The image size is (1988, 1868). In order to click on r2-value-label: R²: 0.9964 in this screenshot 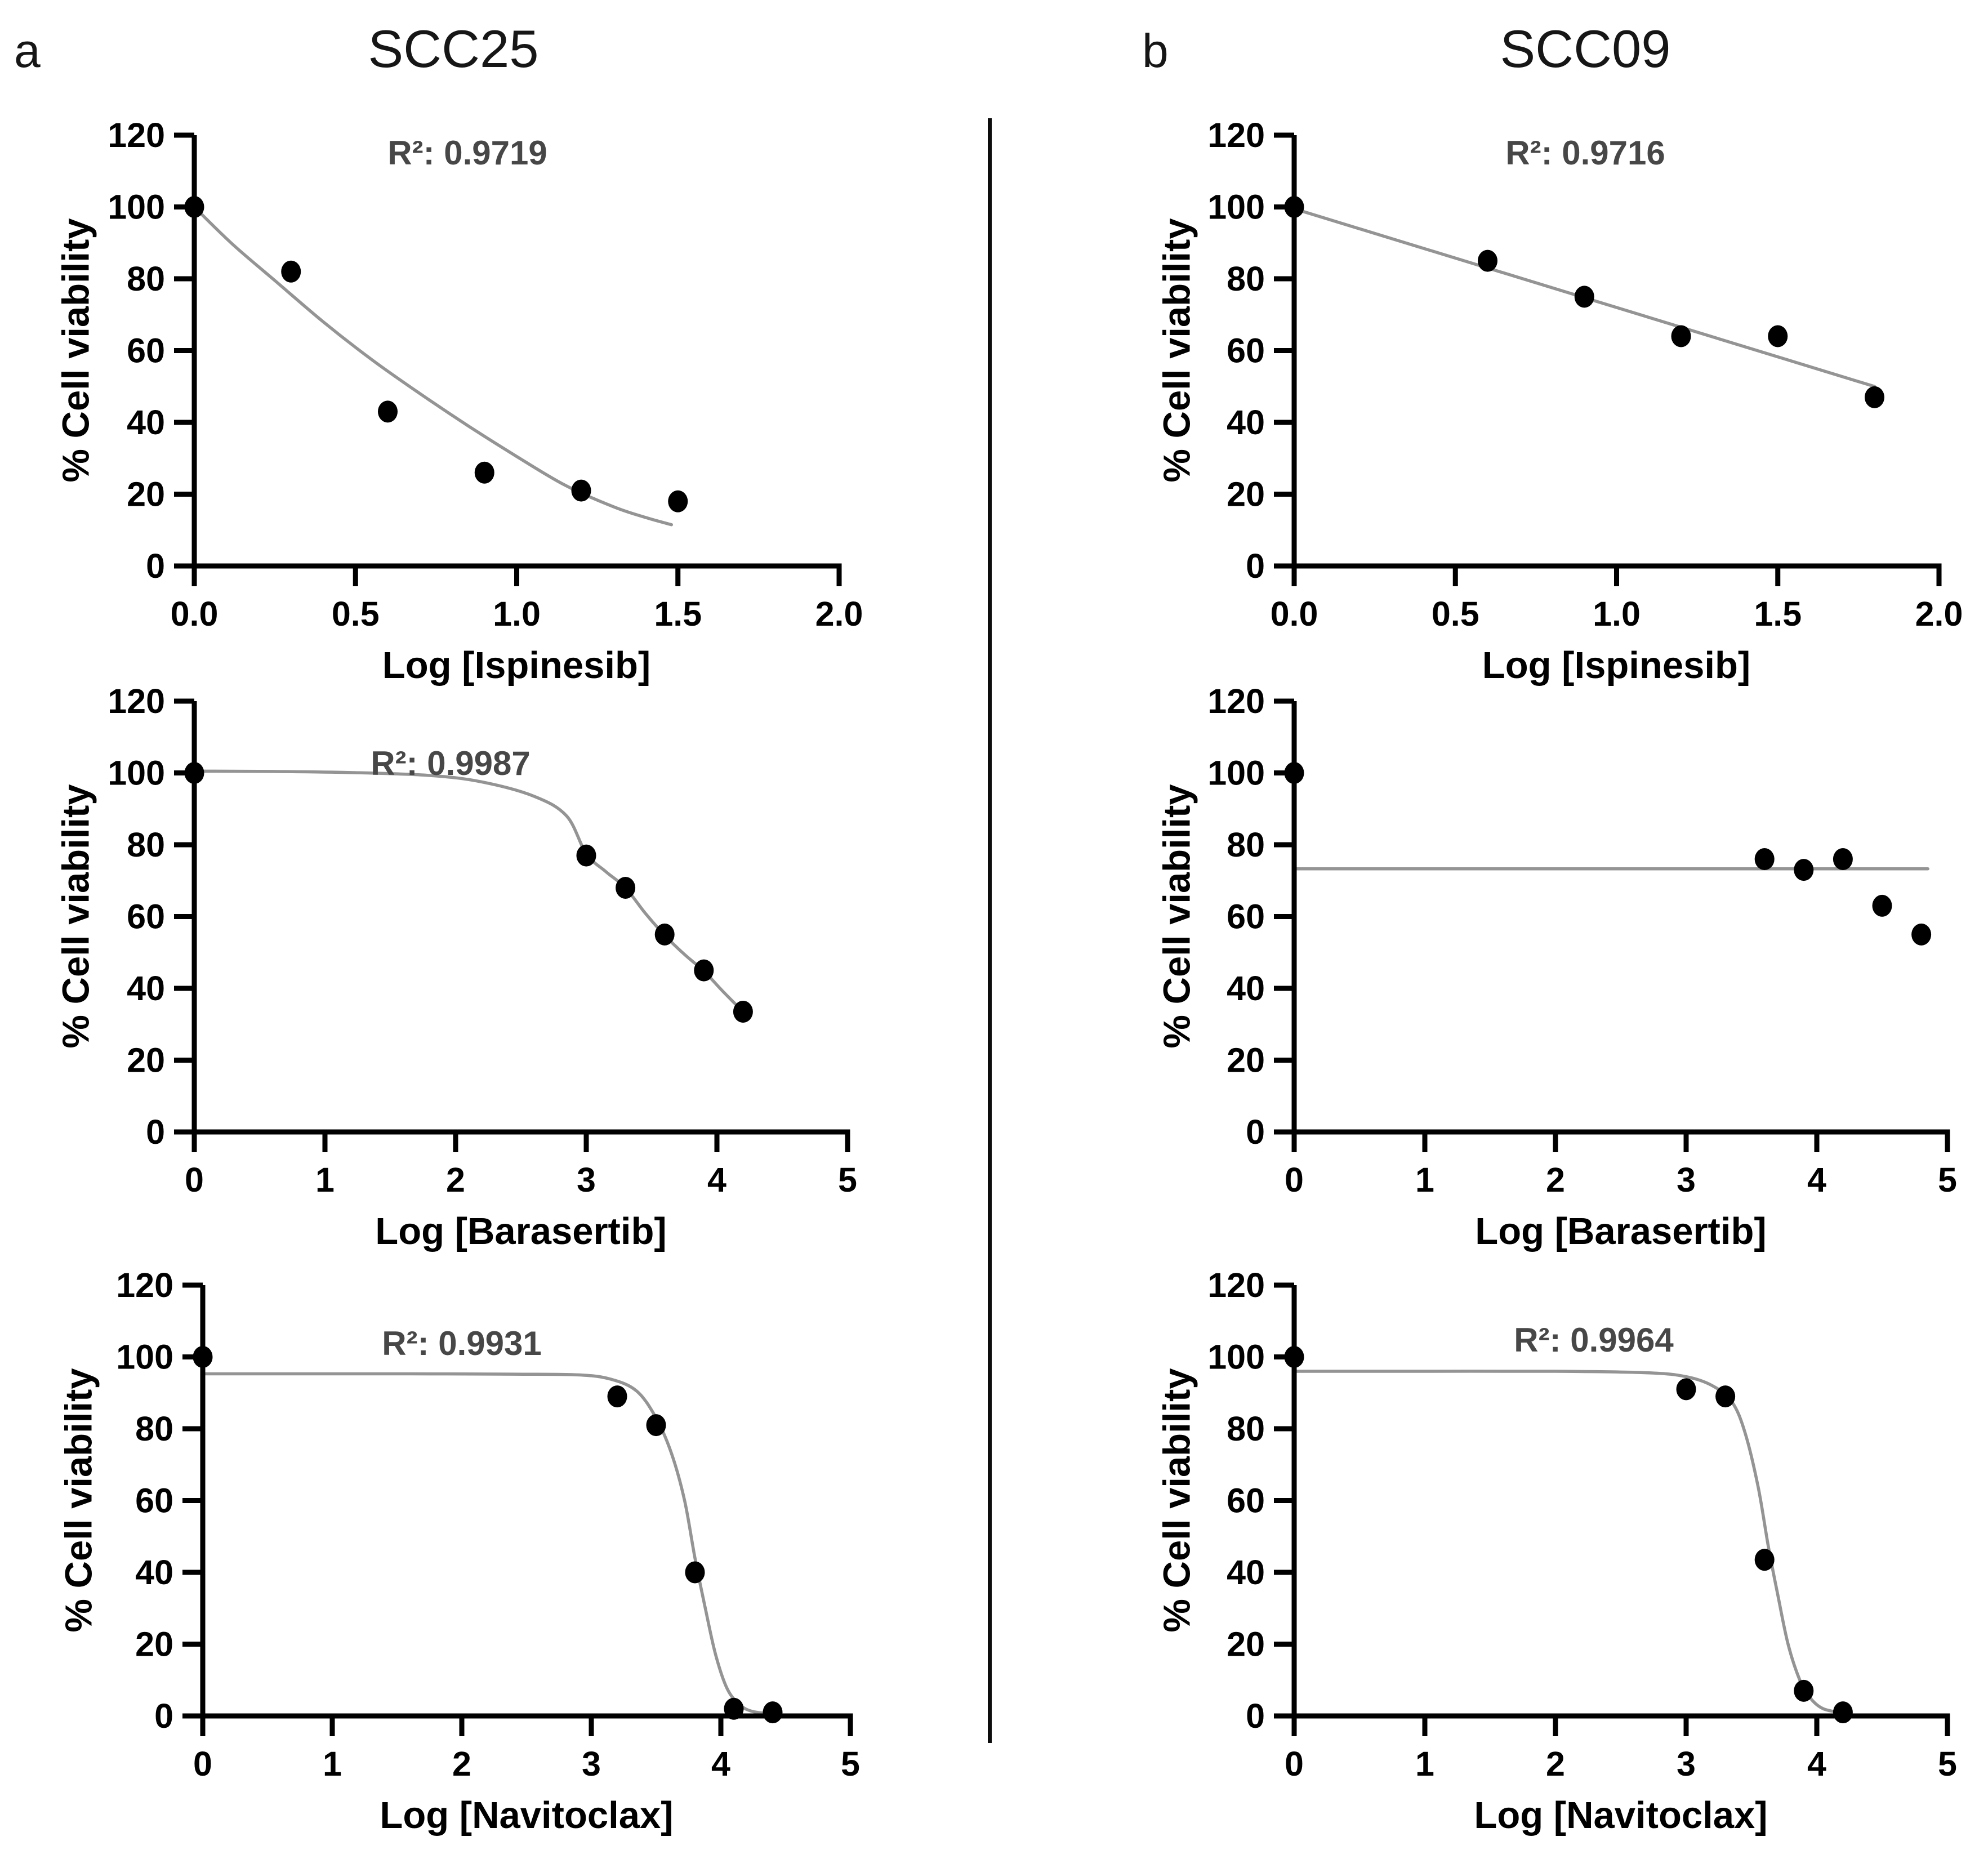, I will do `click(1594, 1340)`.